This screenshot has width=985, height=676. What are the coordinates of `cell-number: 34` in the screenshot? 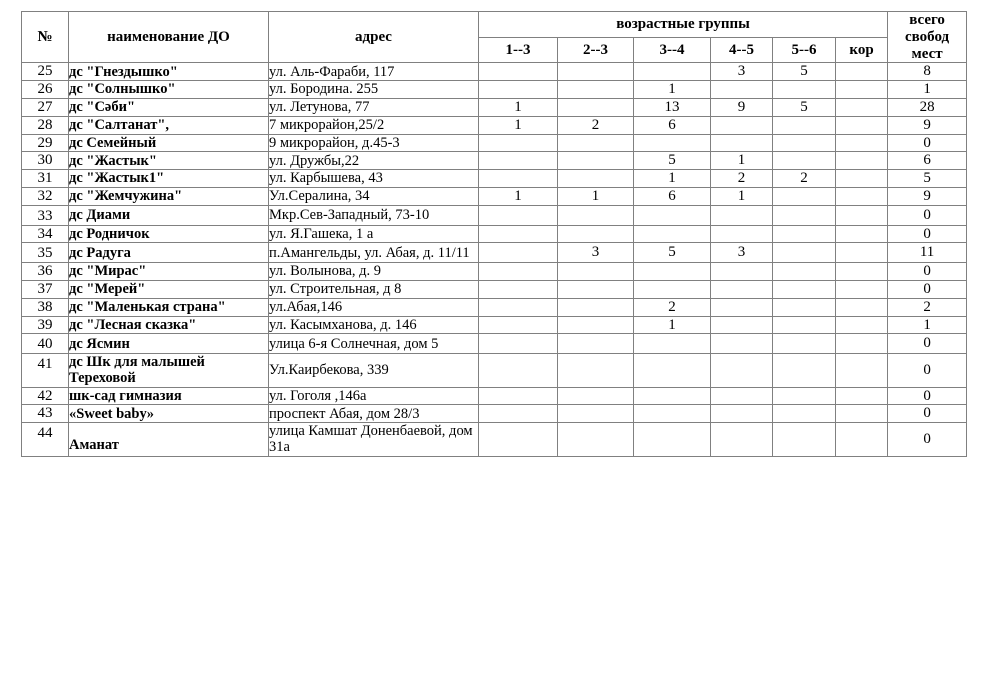 It's located at (45, 234).